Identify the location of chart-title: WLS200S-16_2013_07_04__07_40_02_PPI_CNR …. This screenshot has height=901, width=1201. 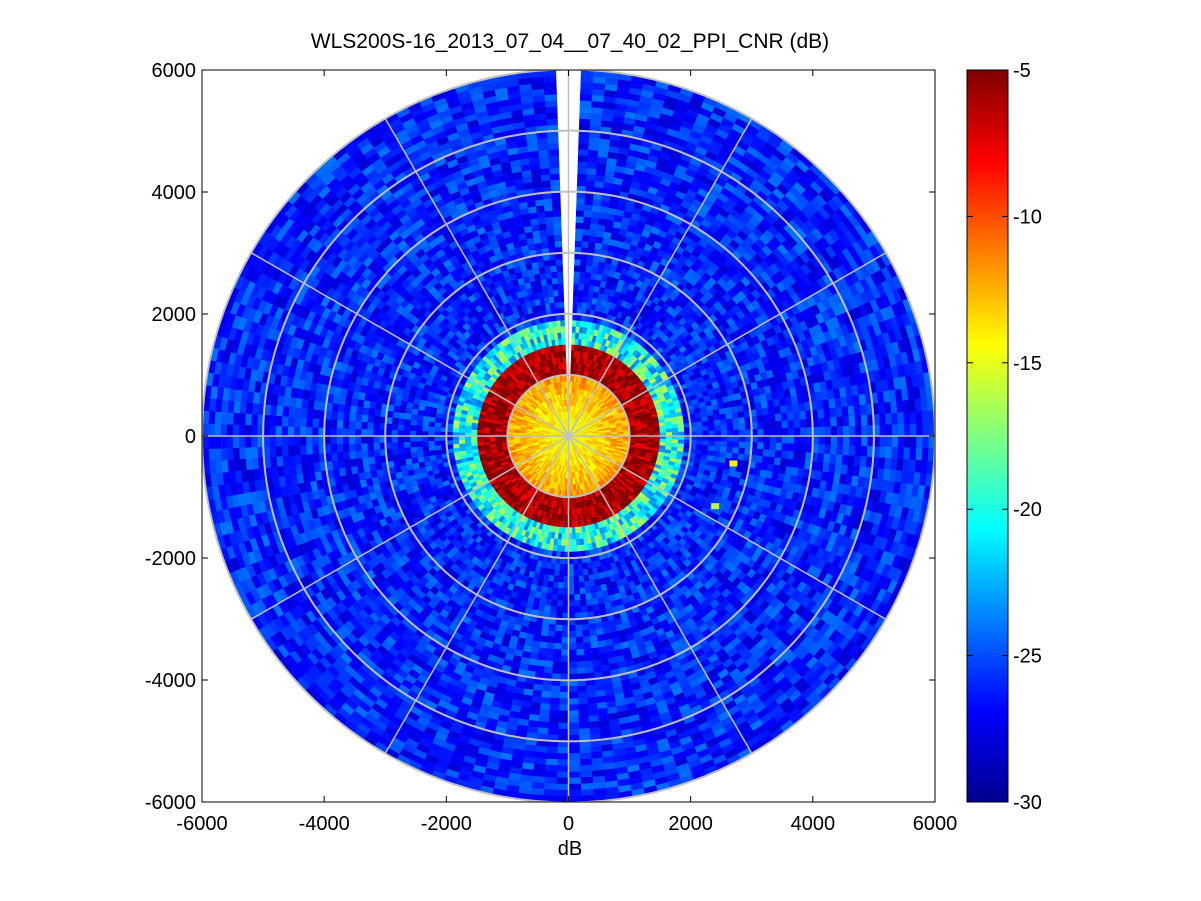
(570, 41).